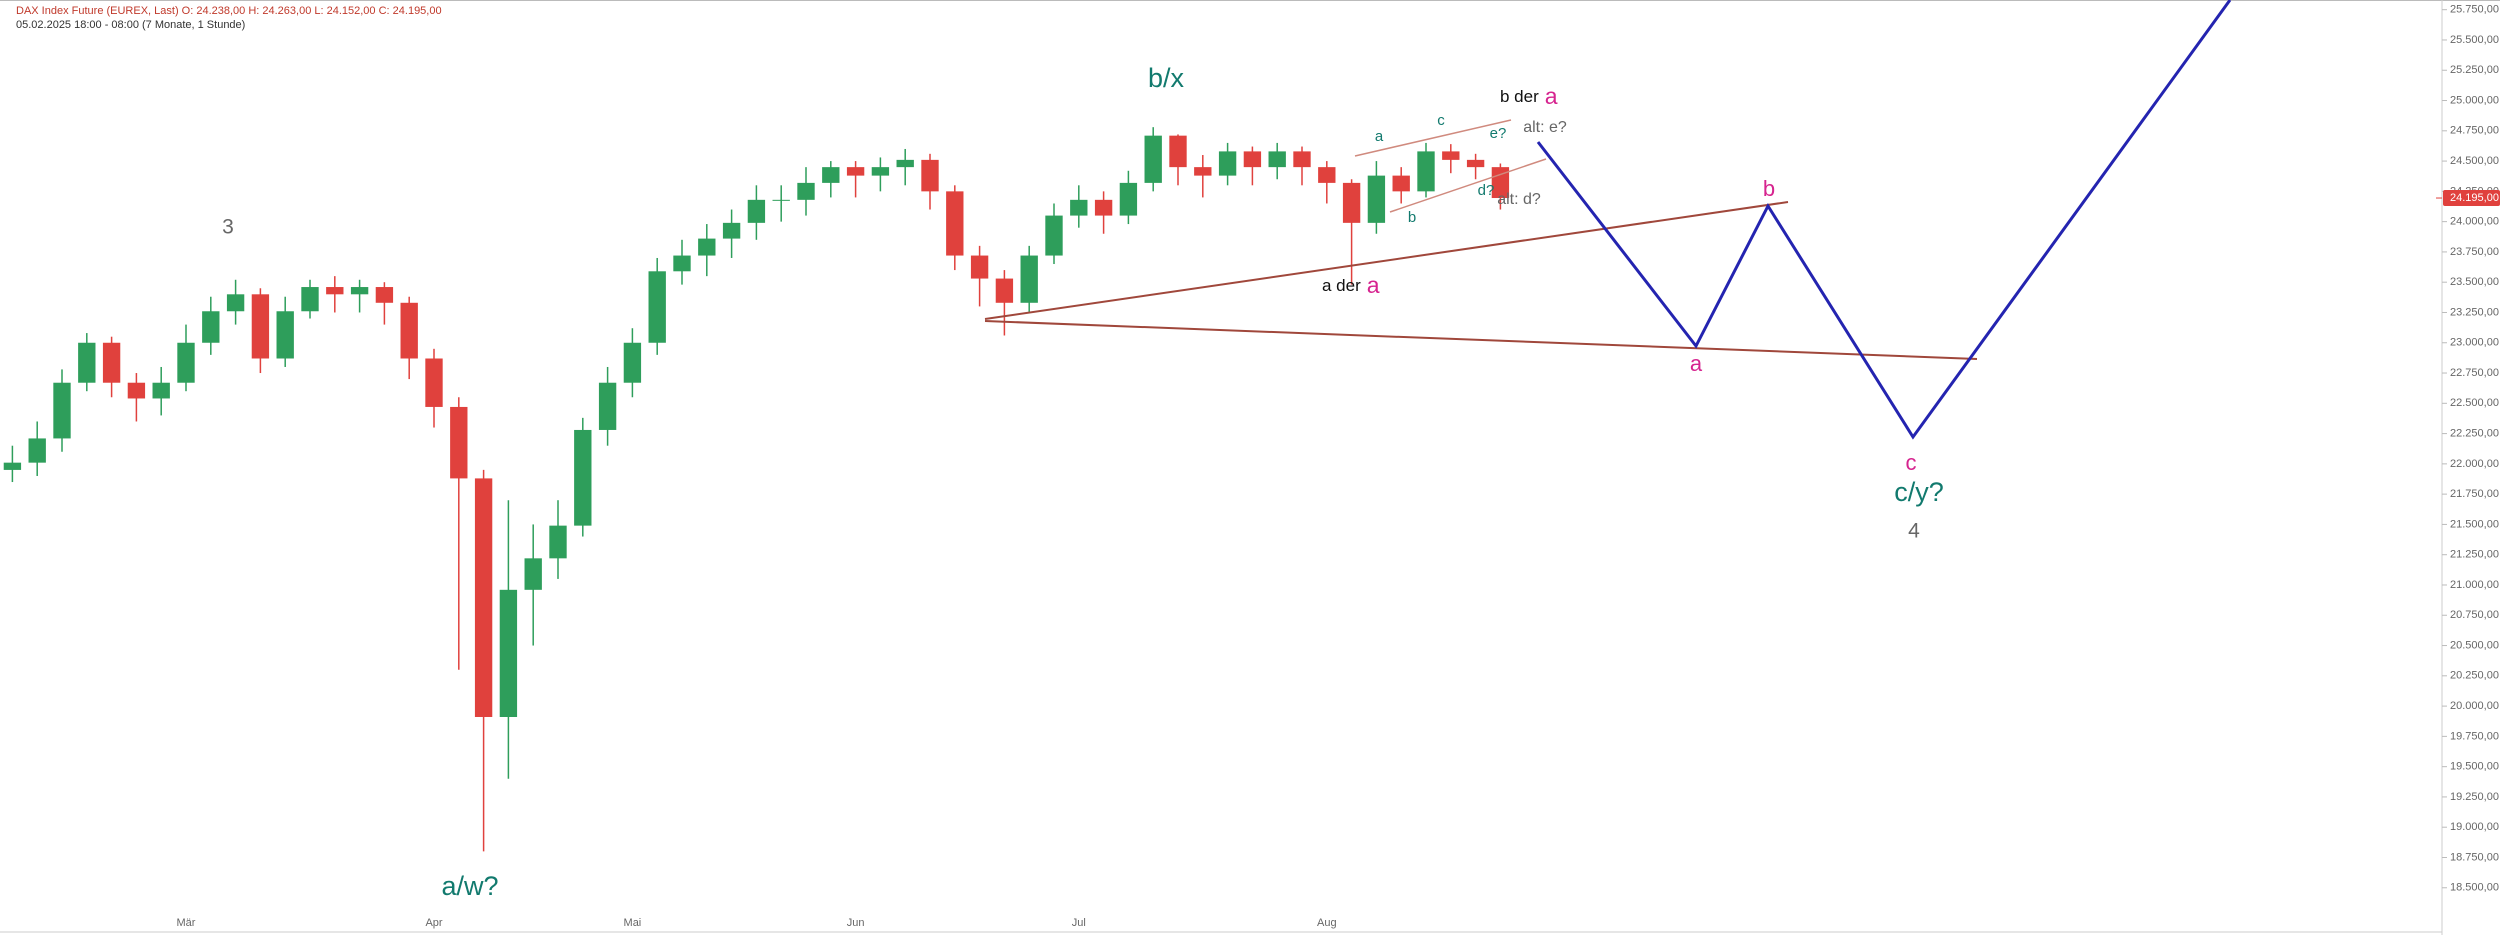 The image size is (2500, 935). What do you see at coordinates (2474, 282) in the screenshot?
I see `y-tick-label: 23.500,00` at bounding box center [2474, 282].